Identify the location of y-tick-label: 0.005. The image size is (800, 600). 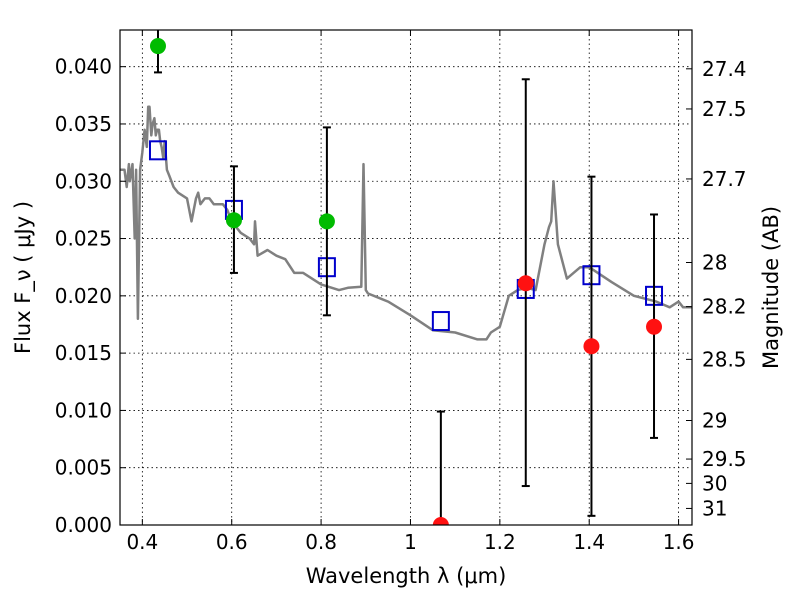
(83, 468).